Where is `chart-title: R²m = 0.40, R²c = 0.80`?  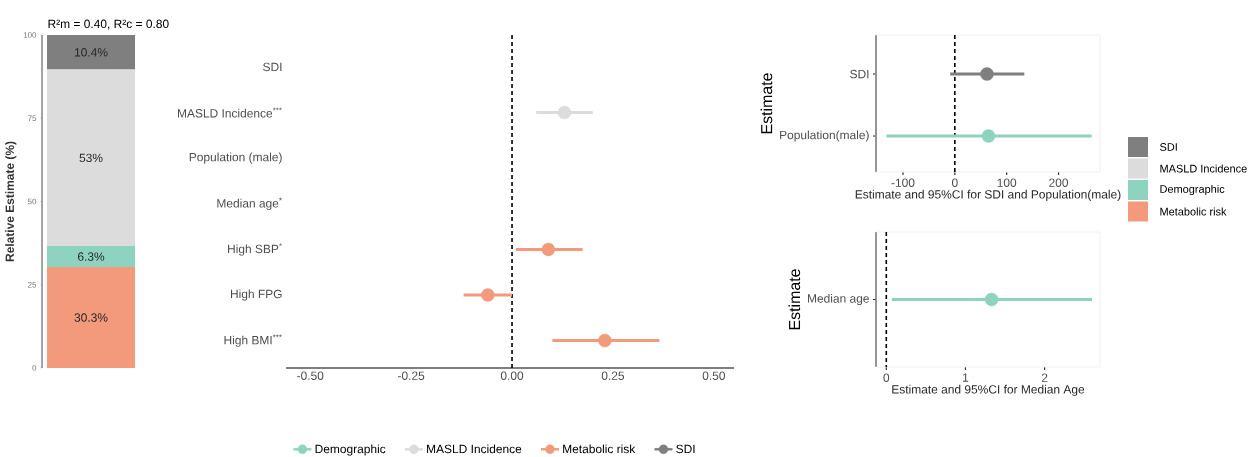 chart-title: R²m = 0.40, R²c = 0.80 is located at coordinates (108, 24).